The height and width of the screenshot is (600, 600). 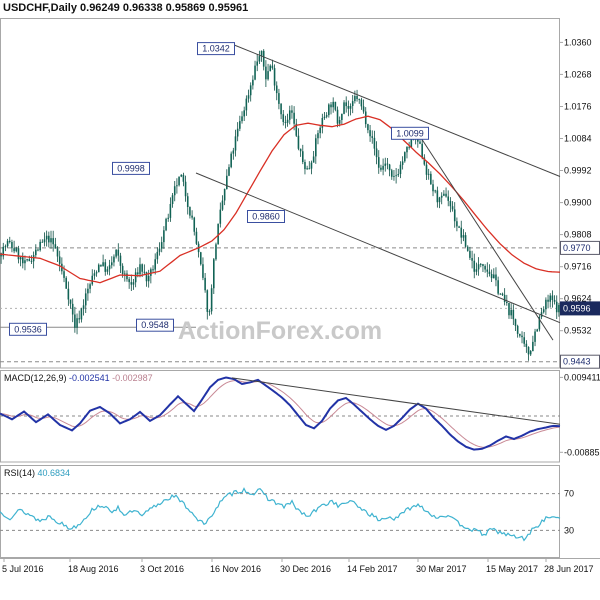 I want to click on macd-trendline, so click(x=396, y=401).